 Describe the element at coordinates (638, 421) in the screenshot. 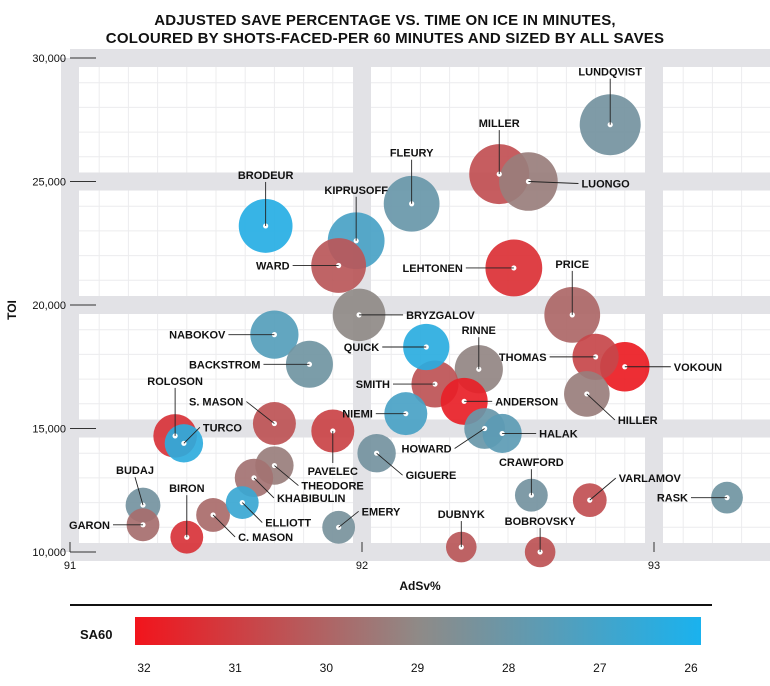

I see `point-label: HILLER` at that location.